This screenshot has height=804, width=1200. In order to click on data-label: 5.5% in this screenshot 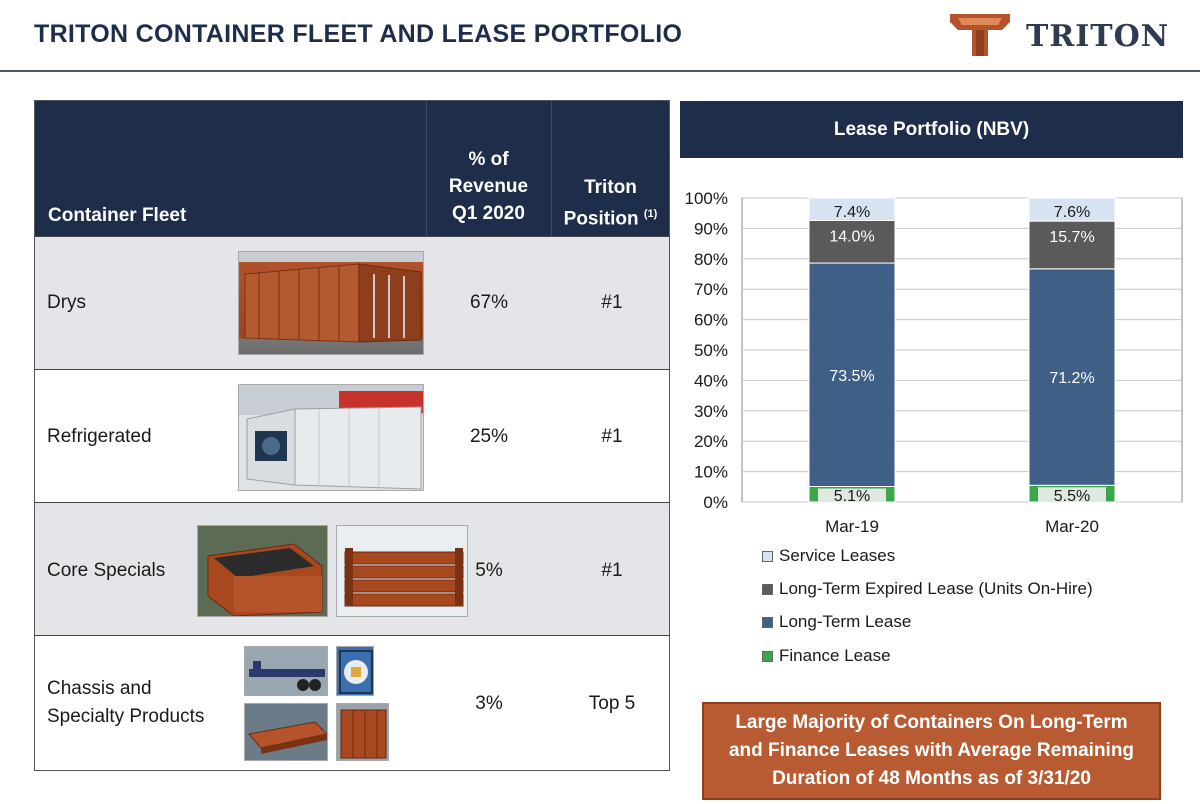, I will do `click(1072, 496)`.